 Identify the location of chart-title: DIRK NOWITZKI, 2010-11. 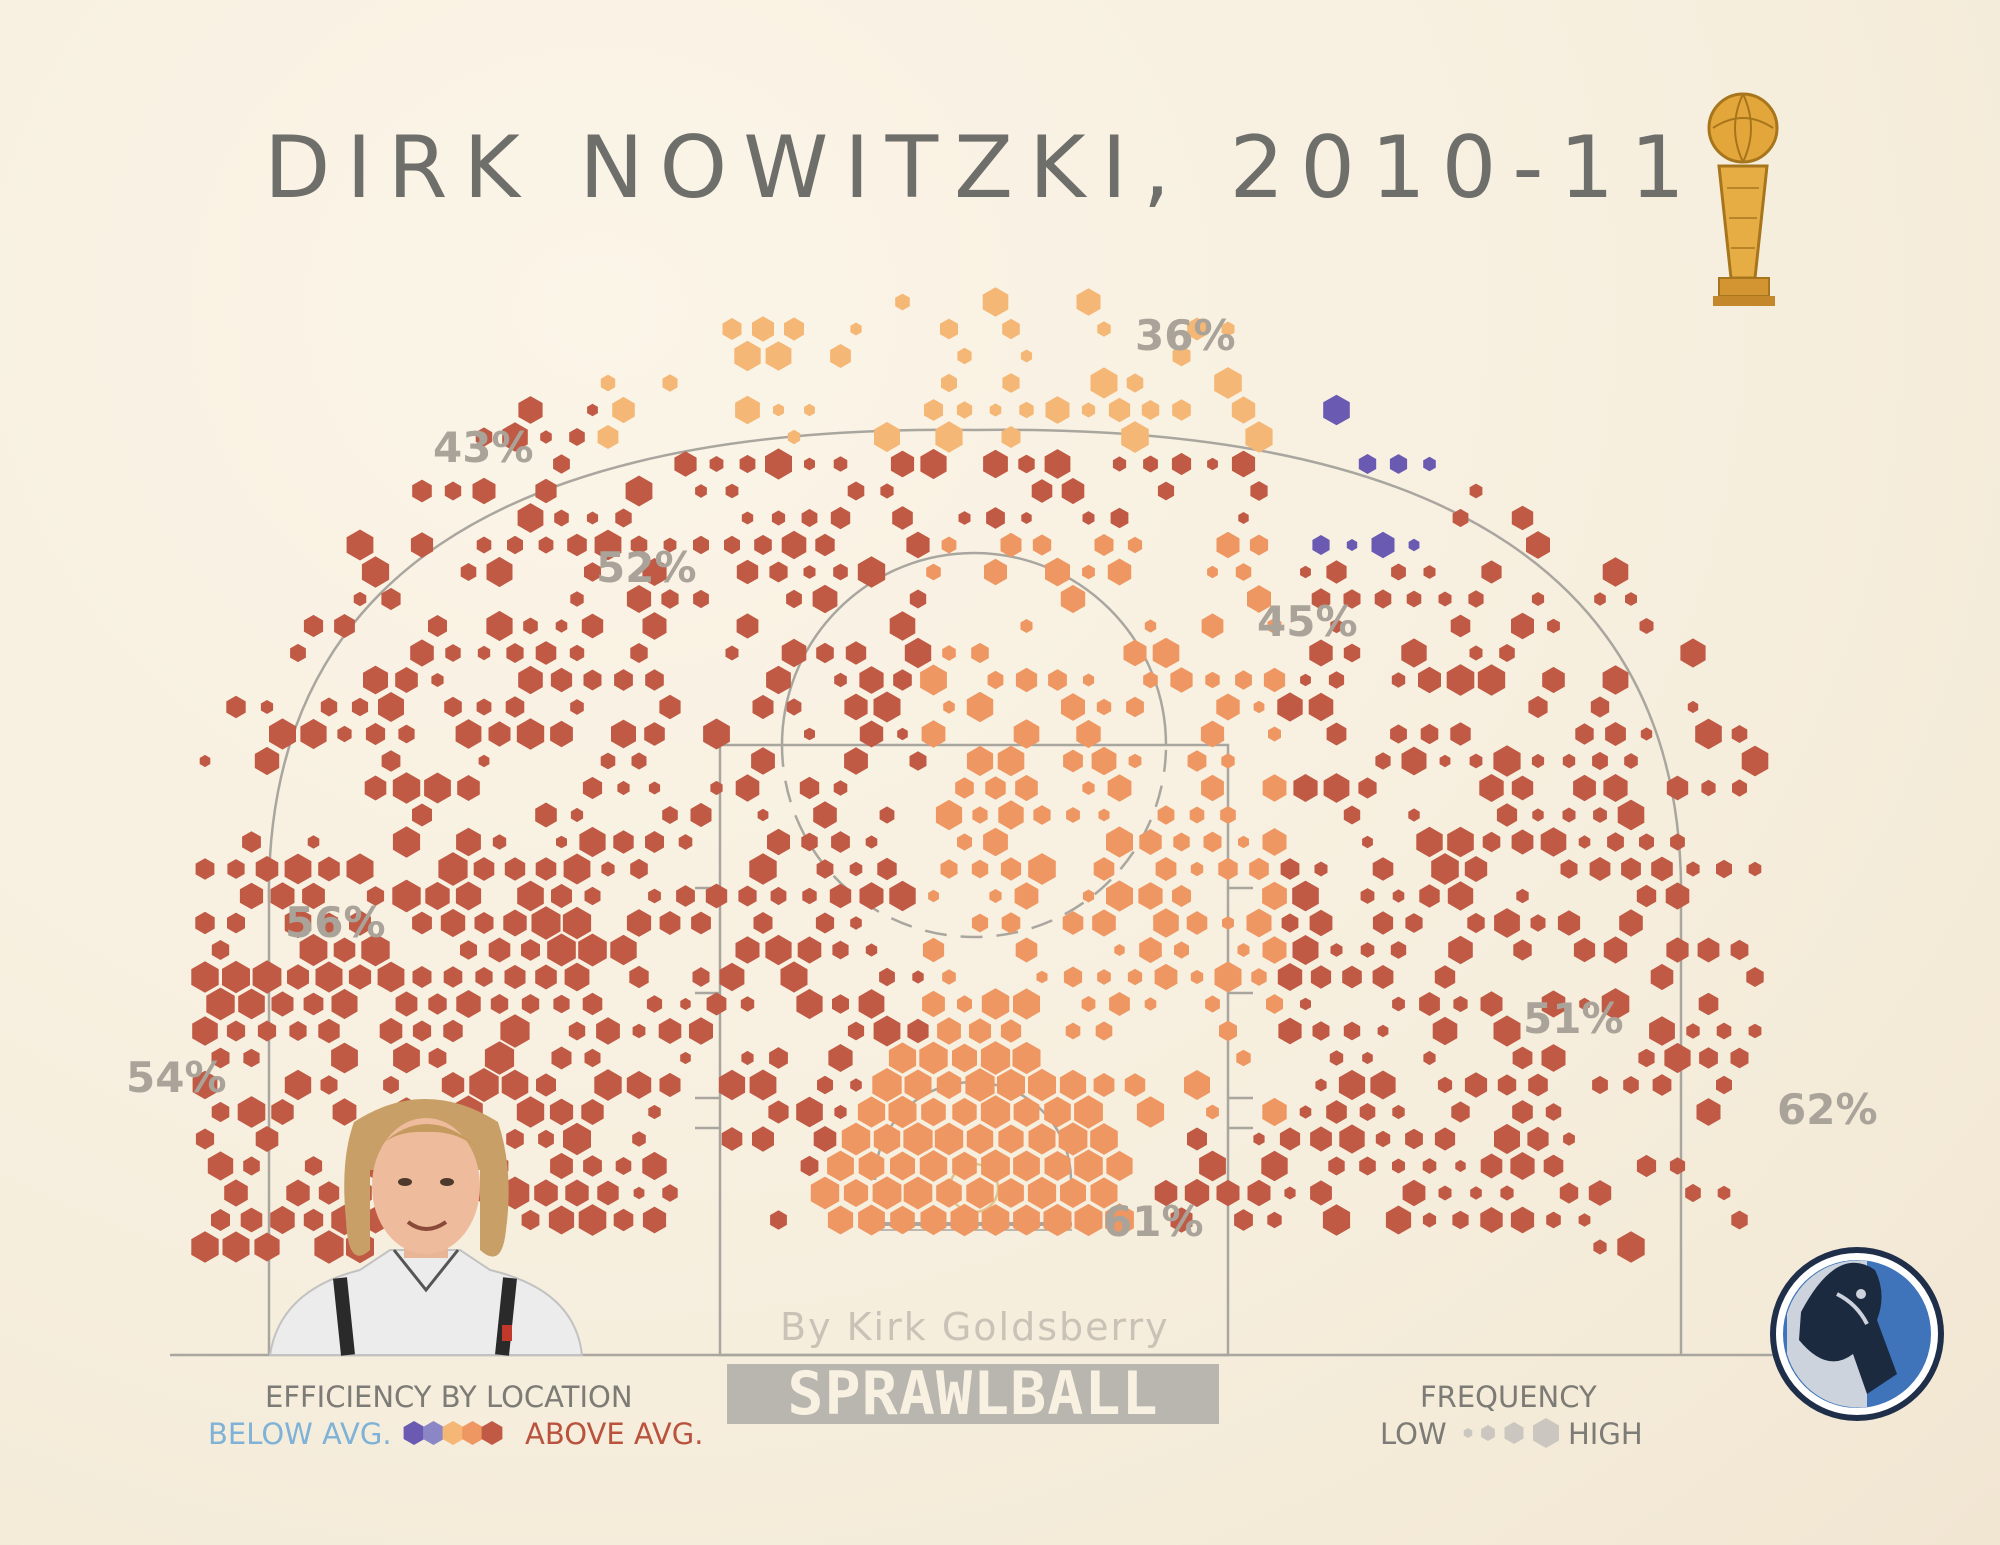
(982, 168).